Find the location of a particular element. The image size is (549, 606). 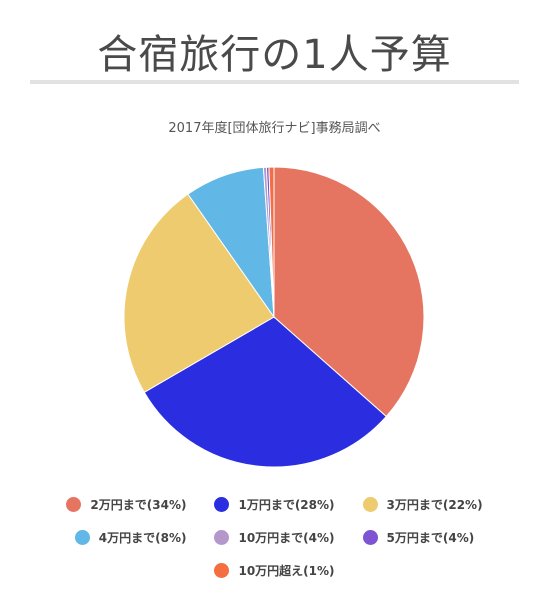

legend-item: 10万円超え(1%) is located at coordinates (274, 570).